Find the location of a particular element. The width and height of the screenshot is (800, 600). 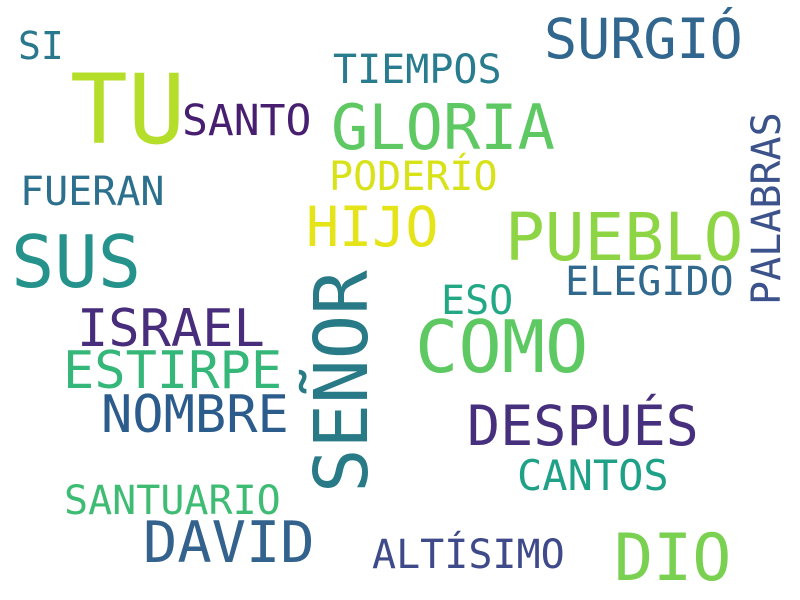

word-pueblo: PUEBLO is located at coordinates (624, 237).